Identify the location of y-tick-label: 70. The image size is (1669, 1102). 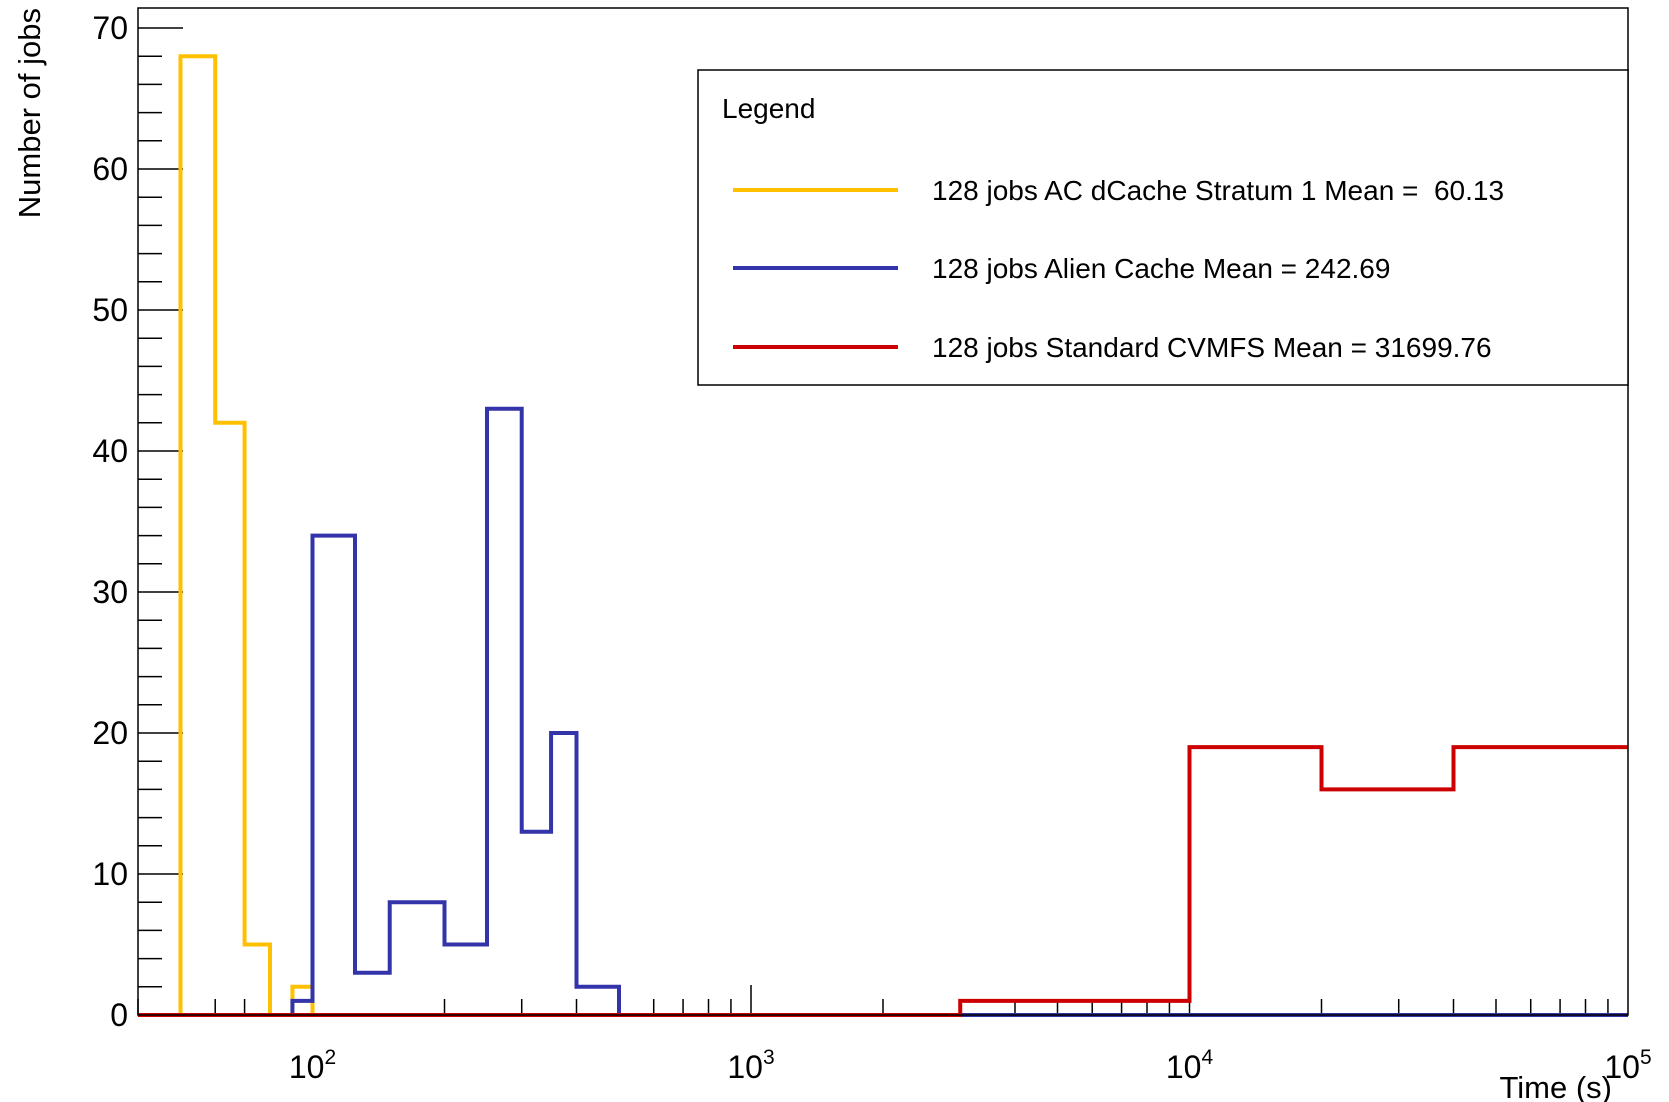
(110, 28).